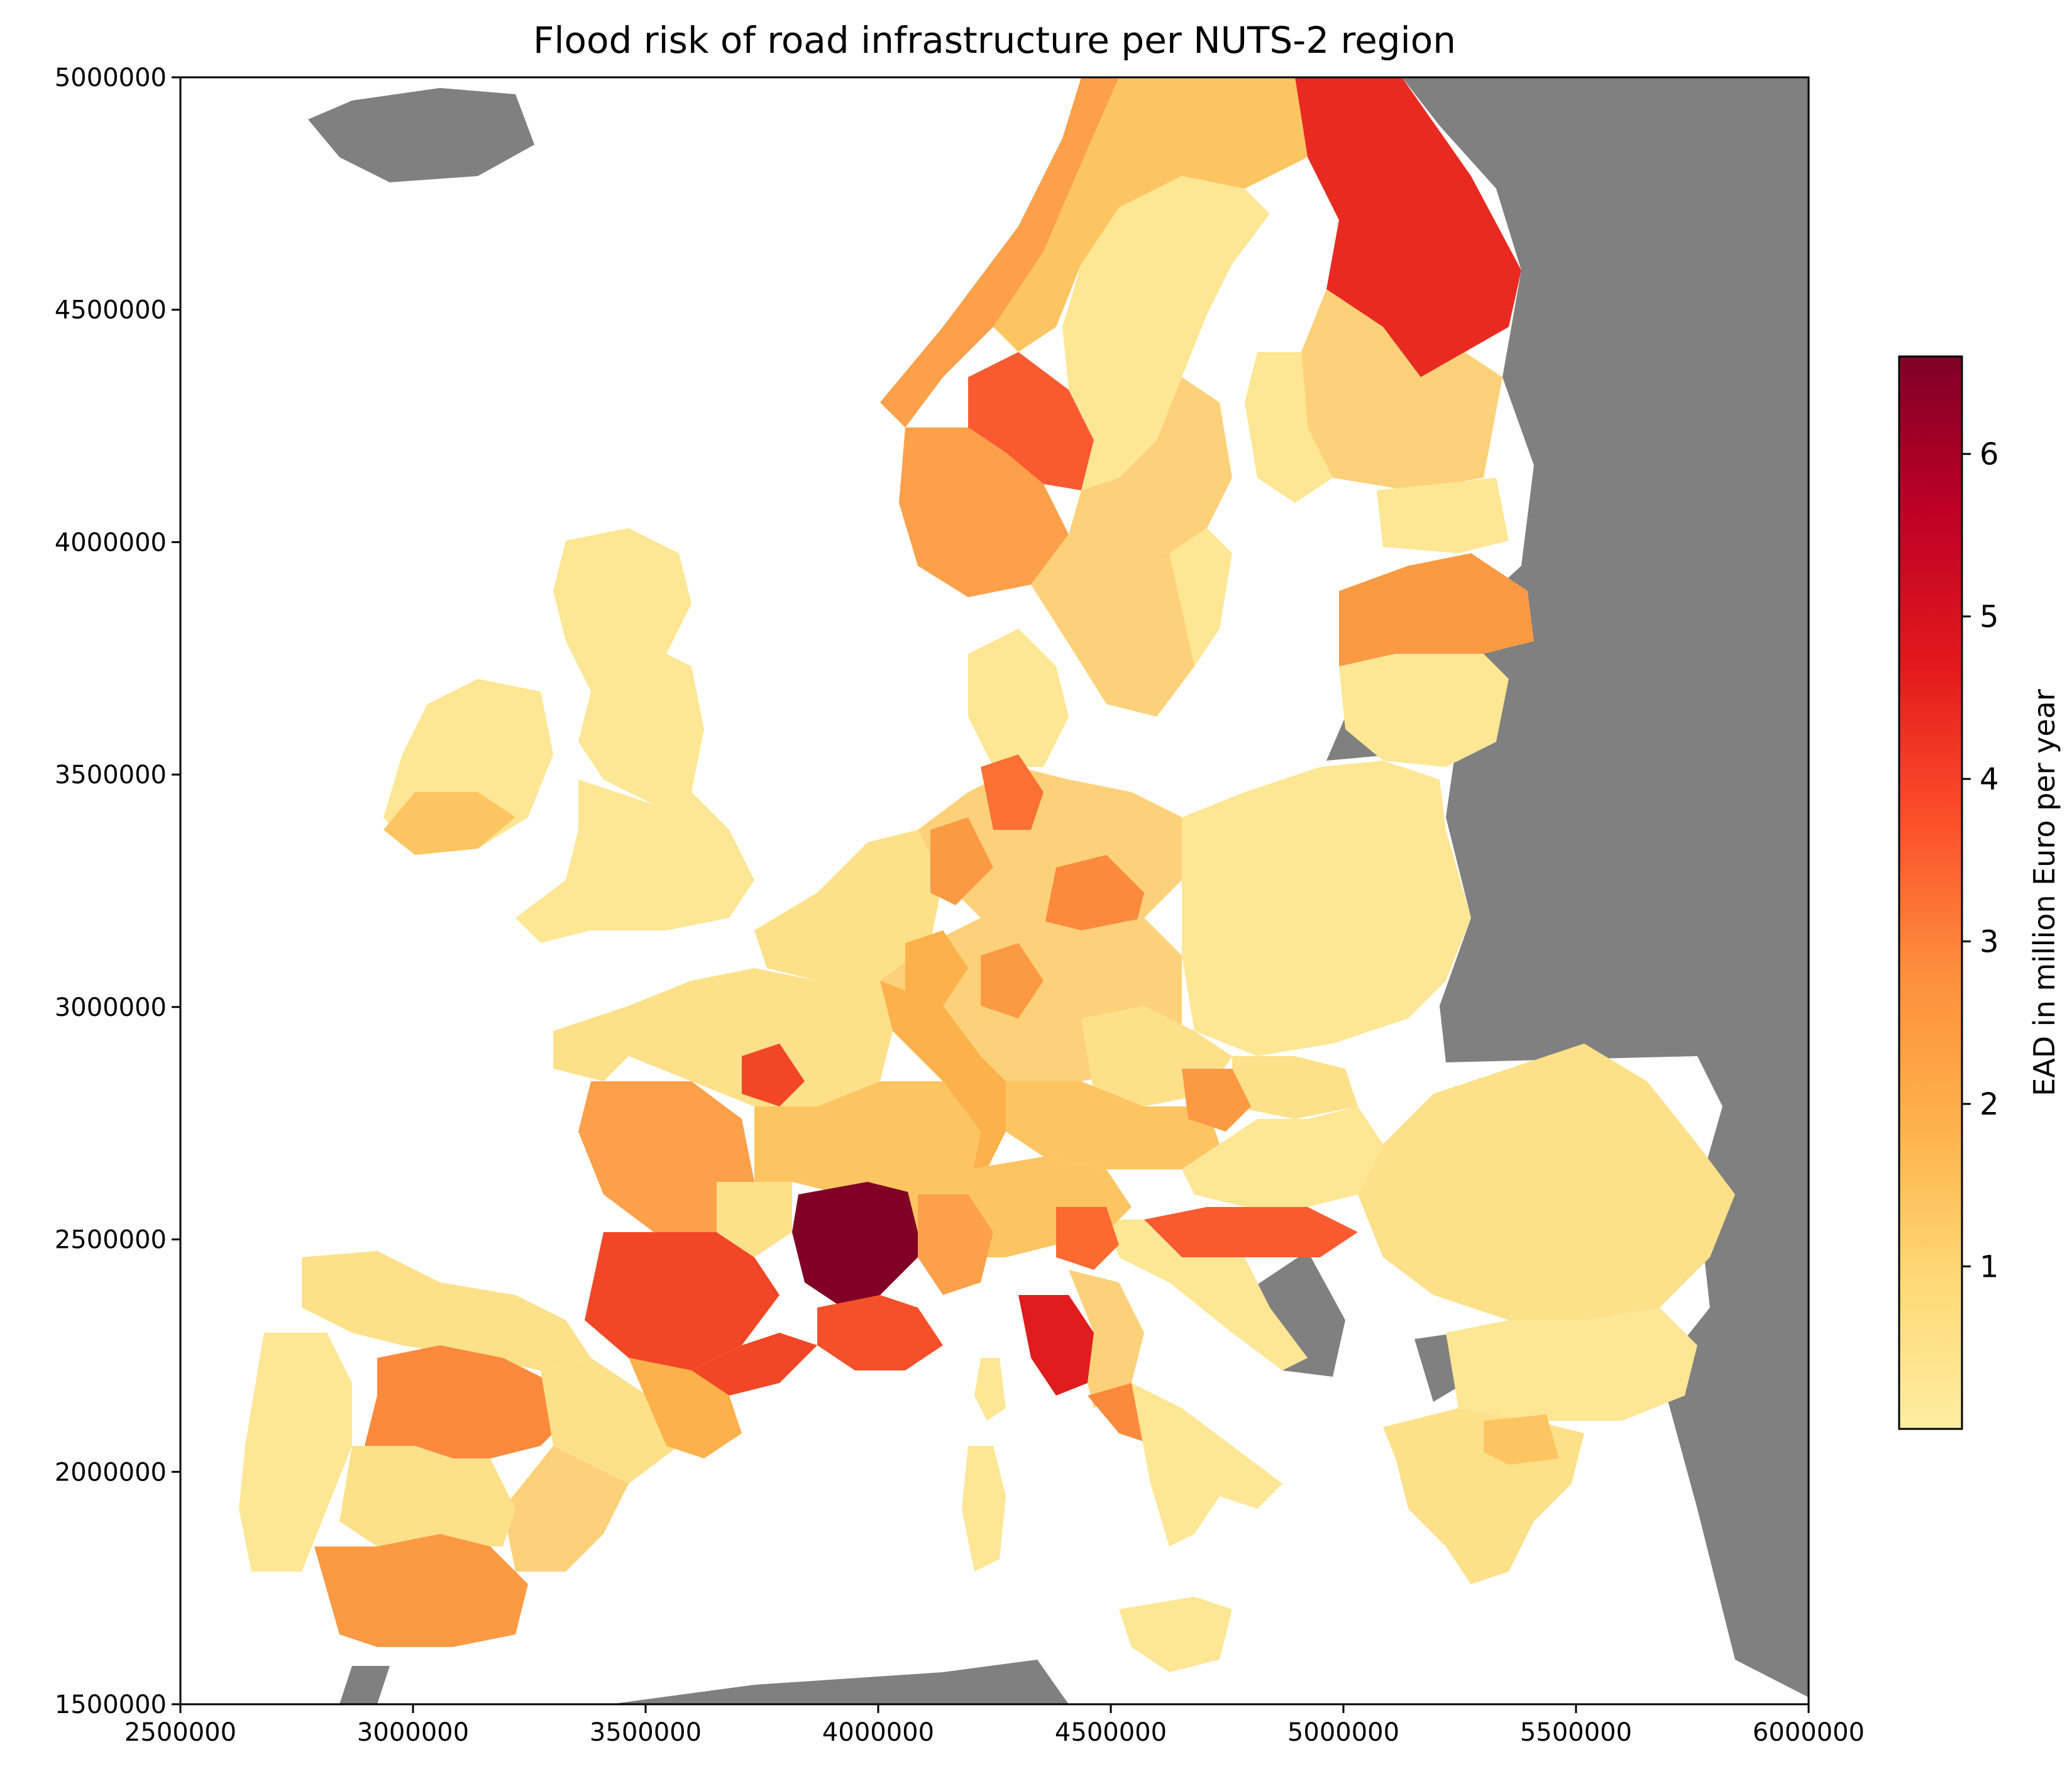 This screenshot has width=2072, height=1769. Describe the element at coordinates (1326, 908) in the screenshot. I see `region-poland` at that location.